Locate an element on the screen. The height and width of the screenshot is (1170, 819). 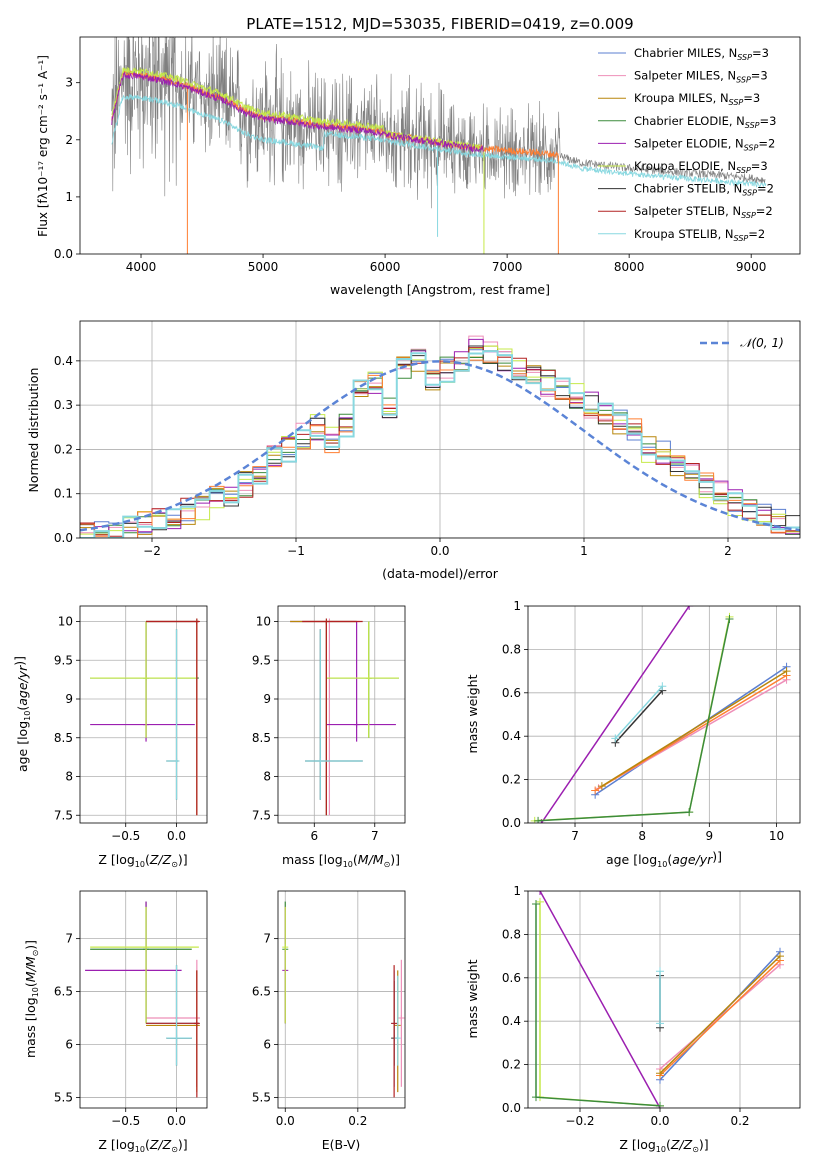
legend-label: Salpeter ELODIE, NSSP=2 is located at coordinates (704, 144).